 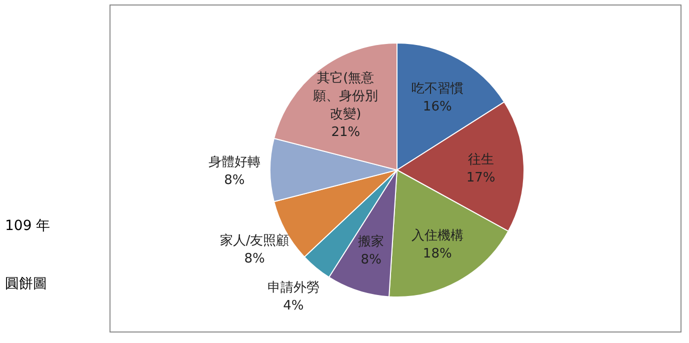 What do you see at coordinates (27, 226) in the screenshot?
I see `text: 109 年` at bounding box center [27, 226].